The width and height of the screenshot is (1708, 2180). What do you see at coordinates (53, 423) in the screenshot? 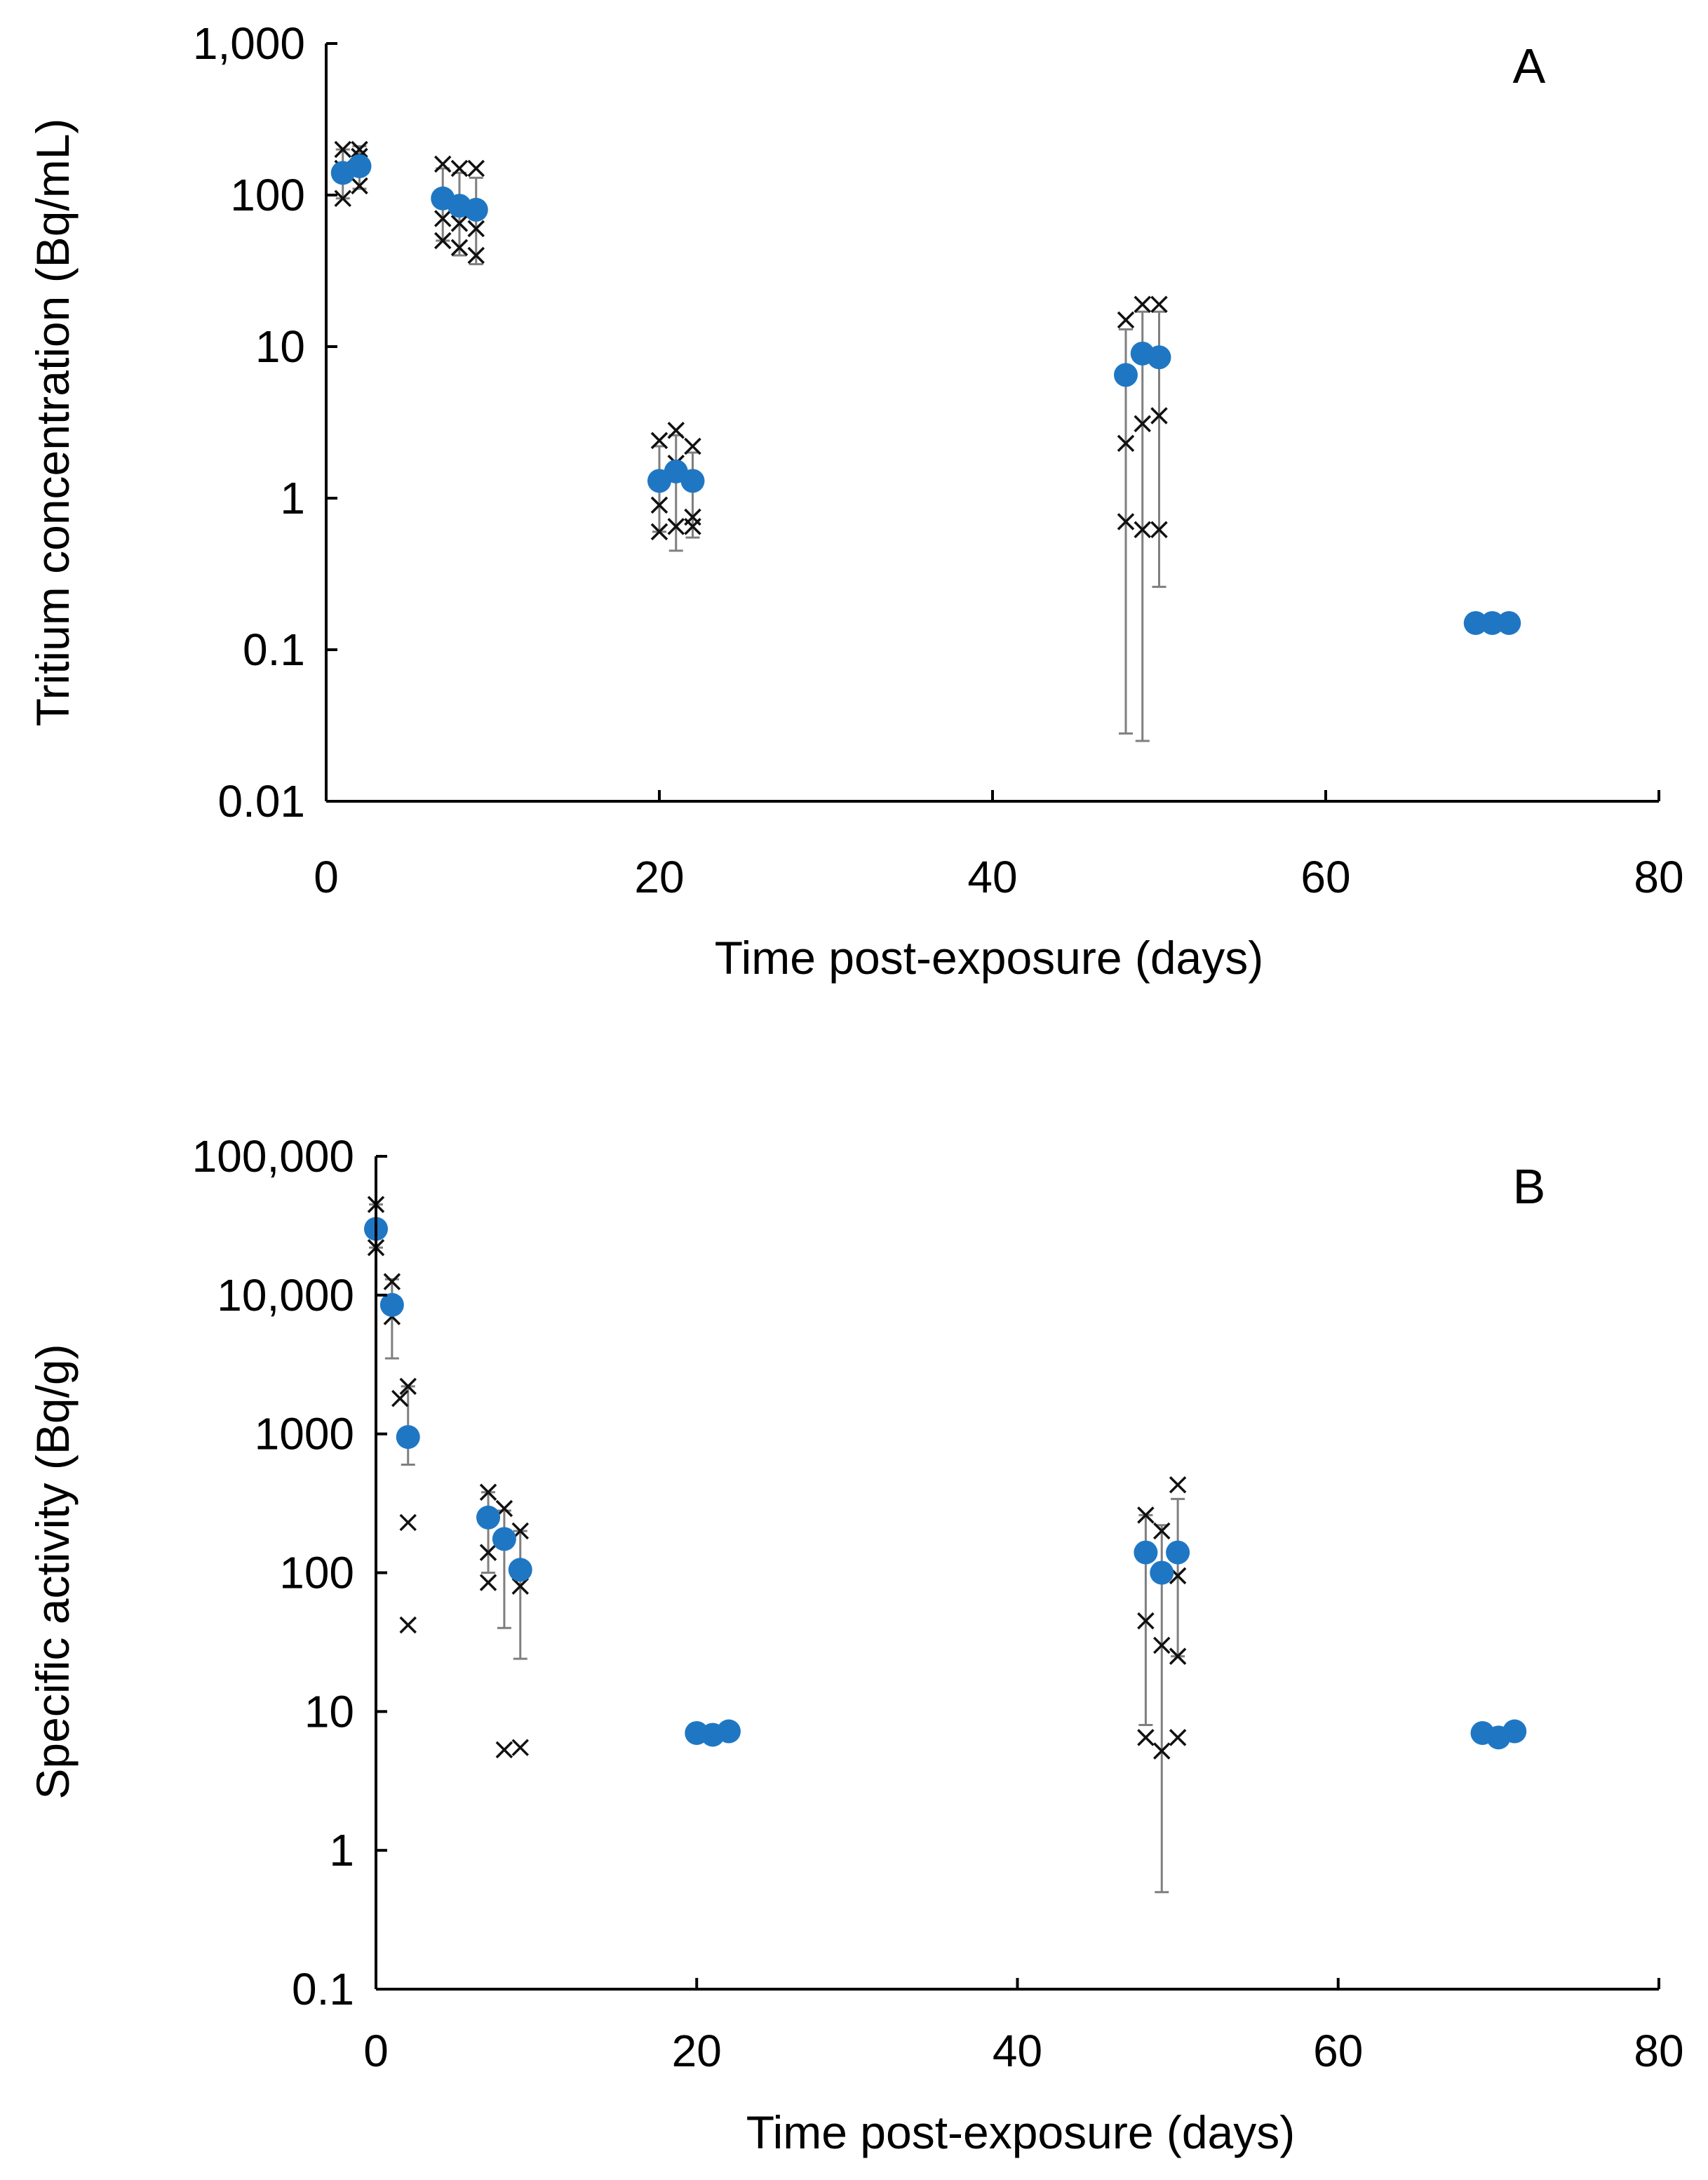
I see `panel-a-y-axis-title: Tritium concentration (Bq/mL)` at bounding box center [53, 423].